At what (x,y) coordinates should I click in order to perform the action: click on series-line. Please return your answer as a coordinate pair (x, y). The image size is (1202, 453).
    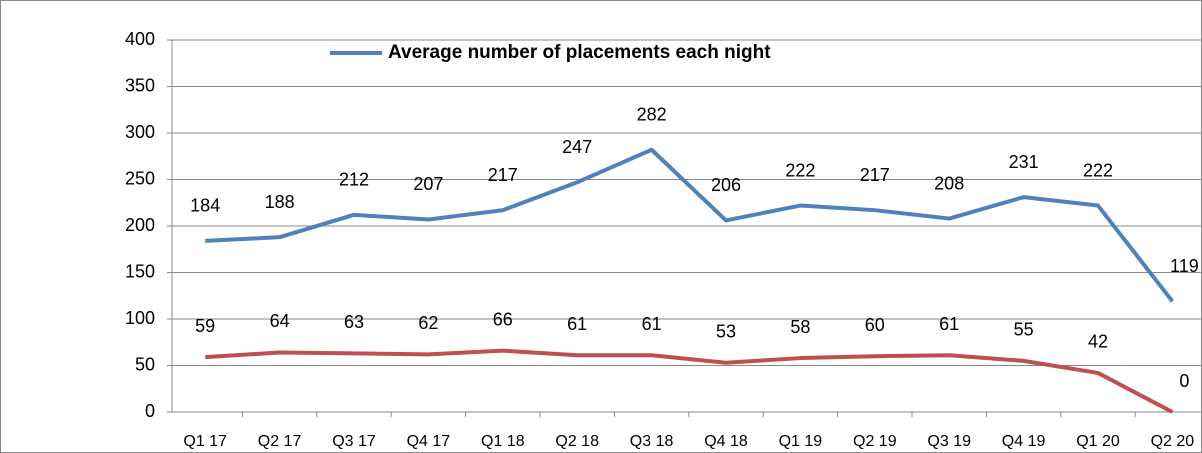
    Looking at the image, I should click on (689, 381).